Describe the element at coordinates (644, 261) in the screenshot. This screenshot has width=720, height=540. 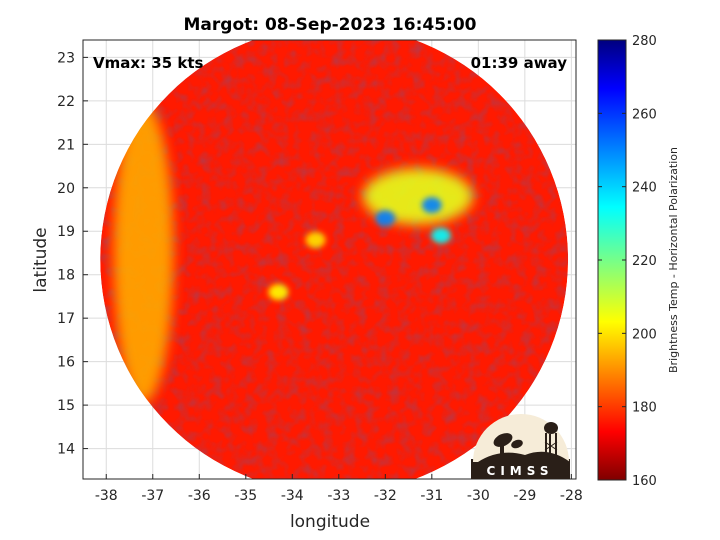
I see `colorbar-tick-label: 220` at that location.